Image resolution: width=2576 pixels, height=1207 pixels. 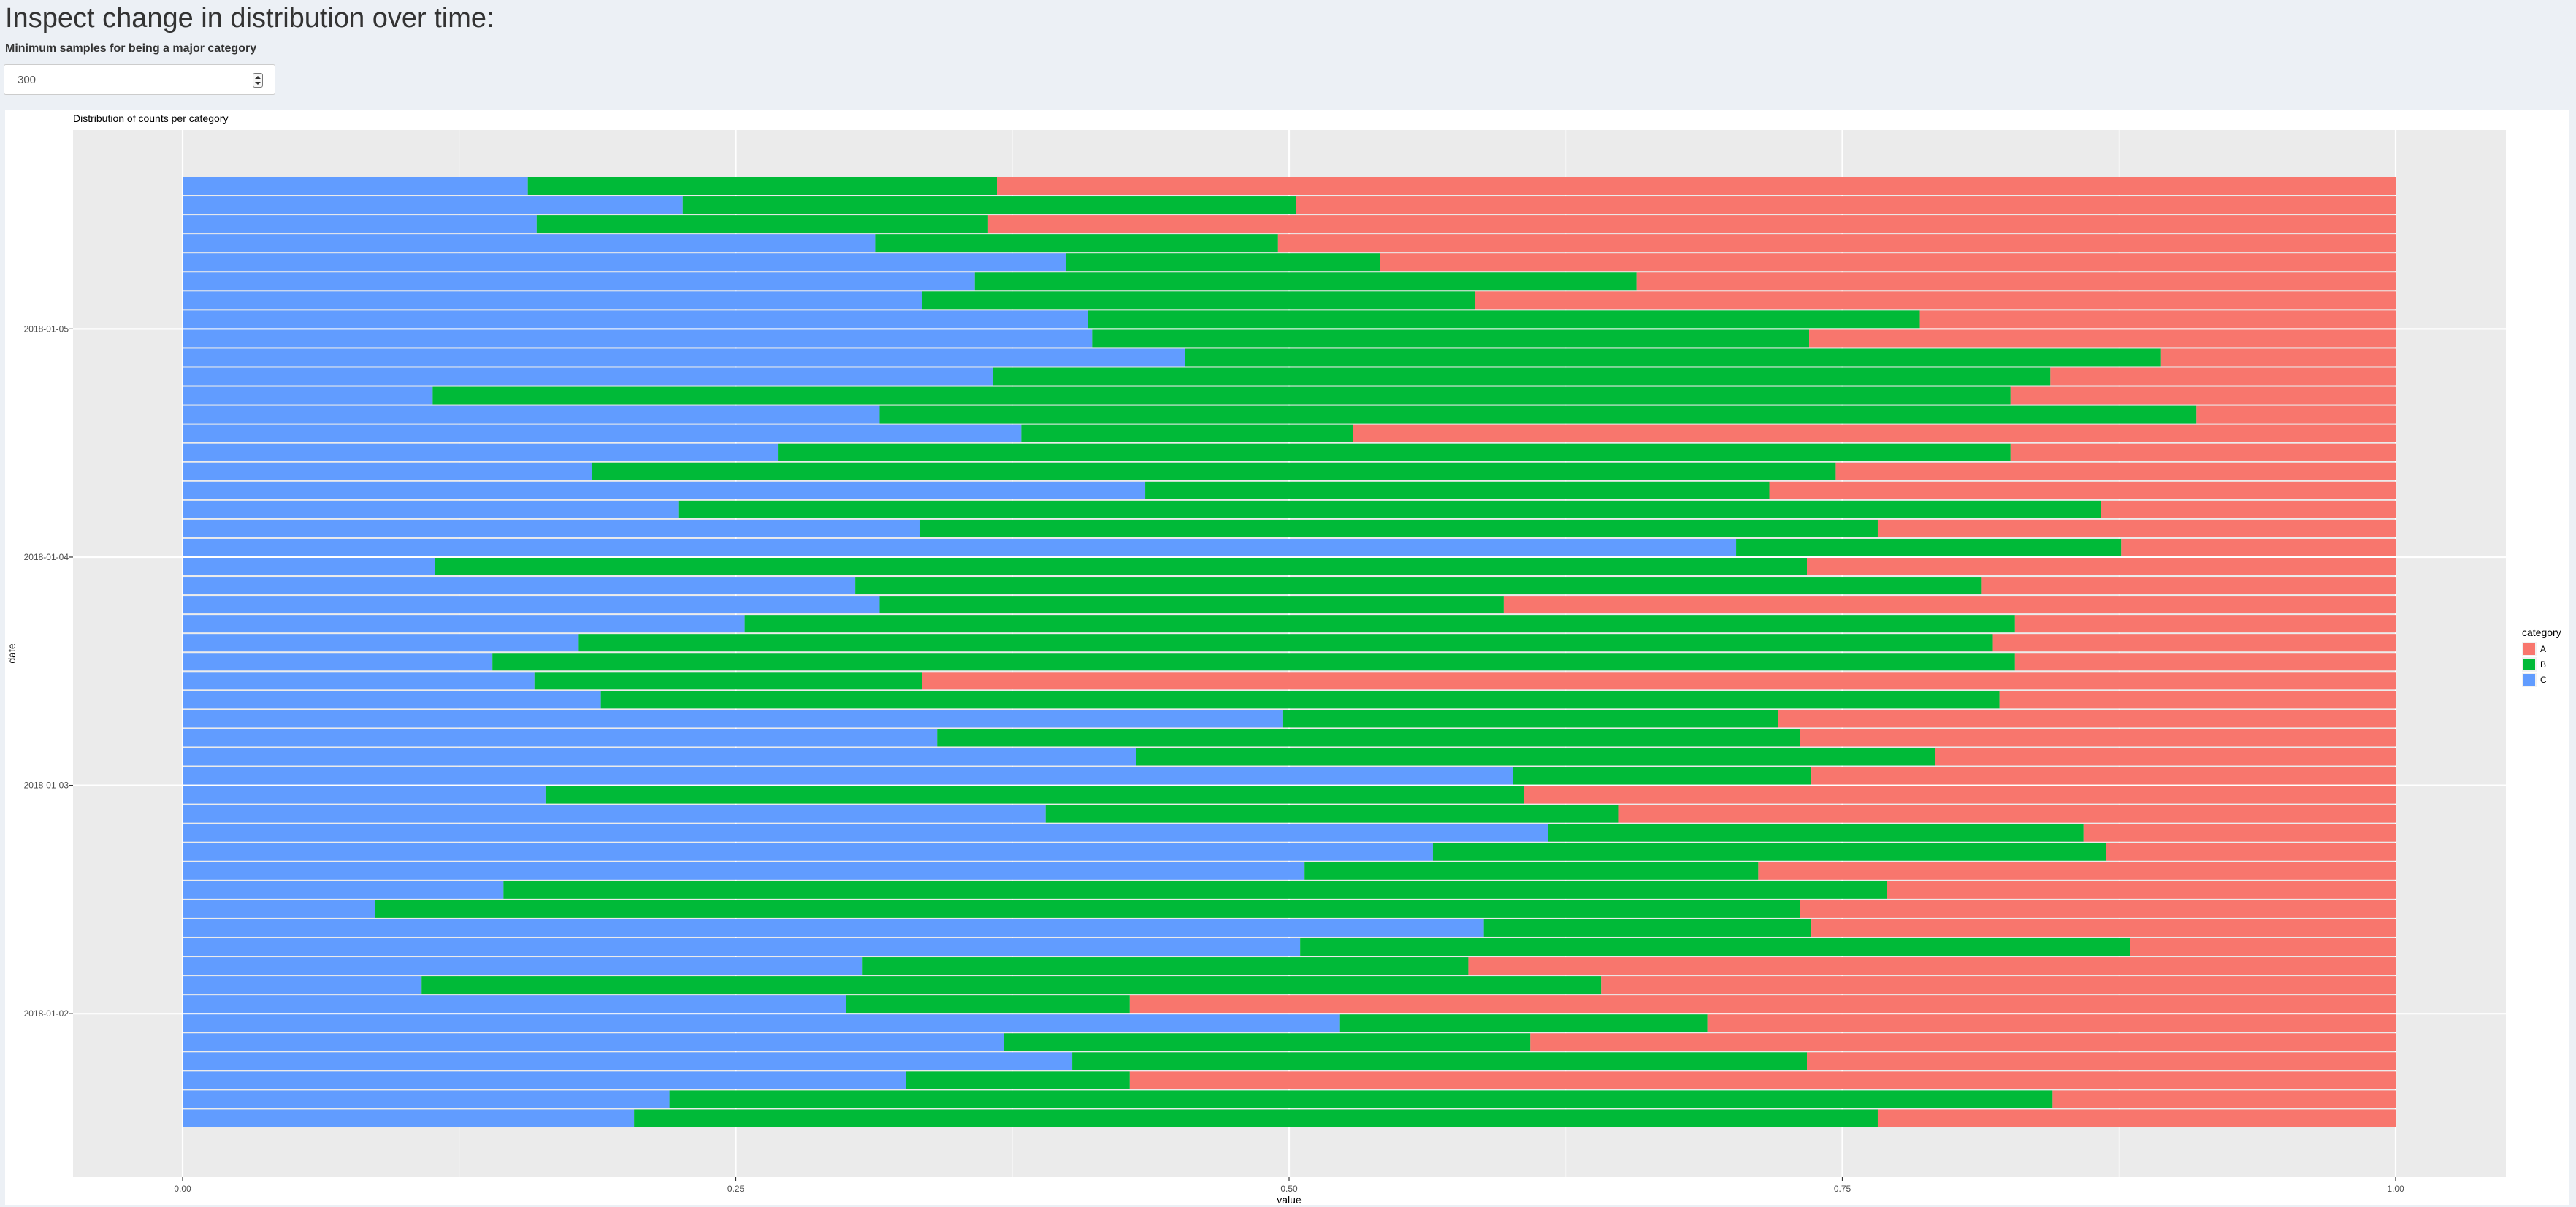 What do you see at coordinates (736, 1189) in the screenshot?
I see `x-tick-label: 0.25` at bounding box center [736, 1189].